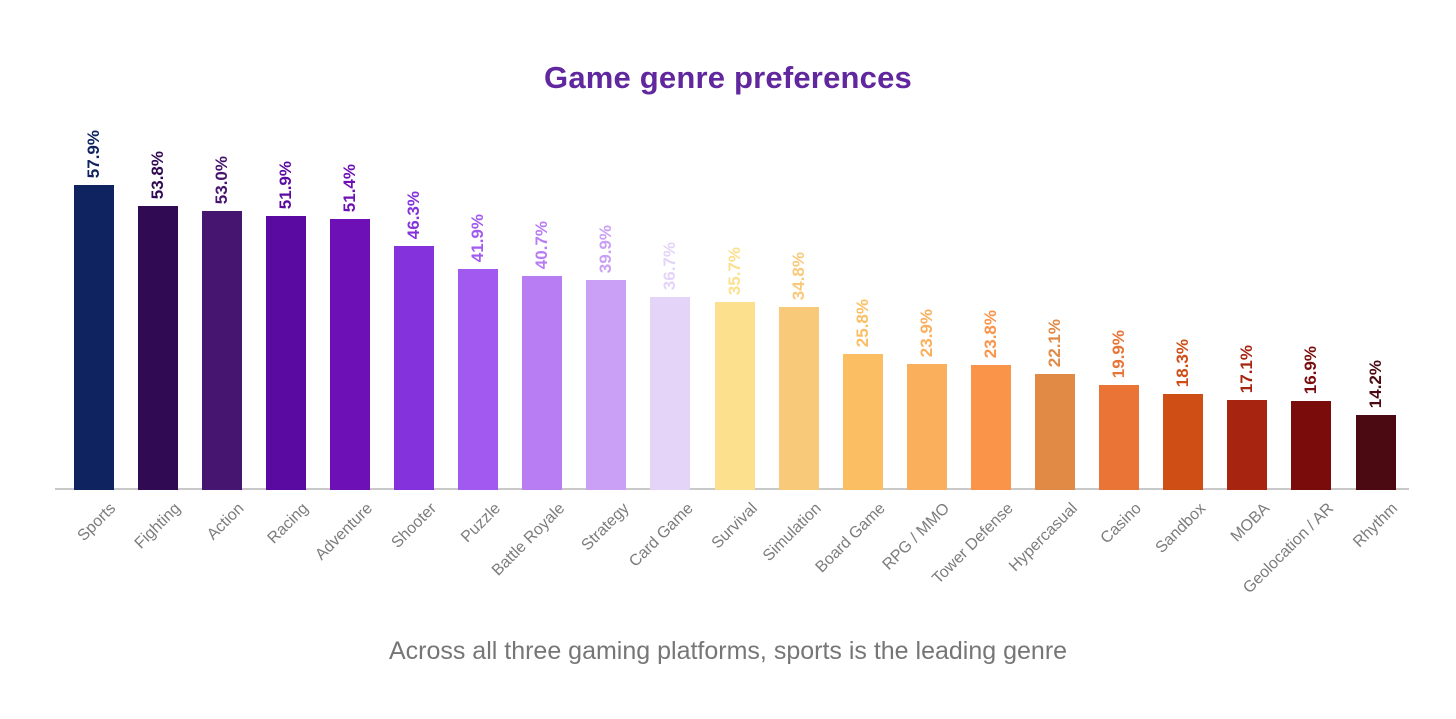 The width and height of the screenshot is (1456, 719). Describe the element at coordinates (661, 535) in the screenshot. I see `category-label: Card Game` at that location.